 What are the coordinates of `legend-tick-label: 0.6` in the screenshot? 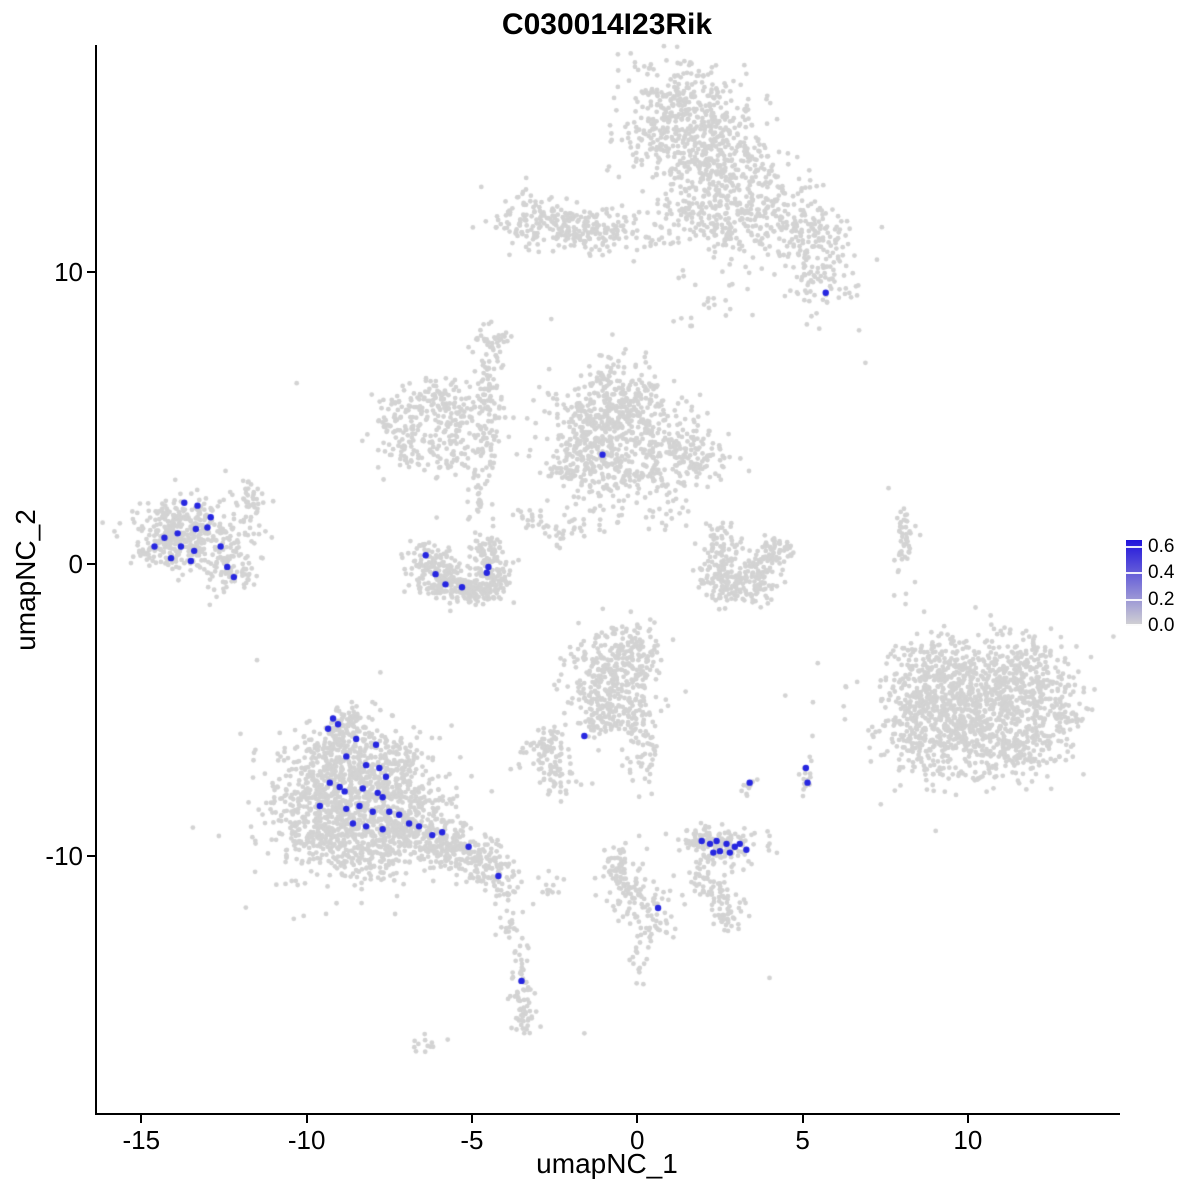 It's located at (1161, 546).